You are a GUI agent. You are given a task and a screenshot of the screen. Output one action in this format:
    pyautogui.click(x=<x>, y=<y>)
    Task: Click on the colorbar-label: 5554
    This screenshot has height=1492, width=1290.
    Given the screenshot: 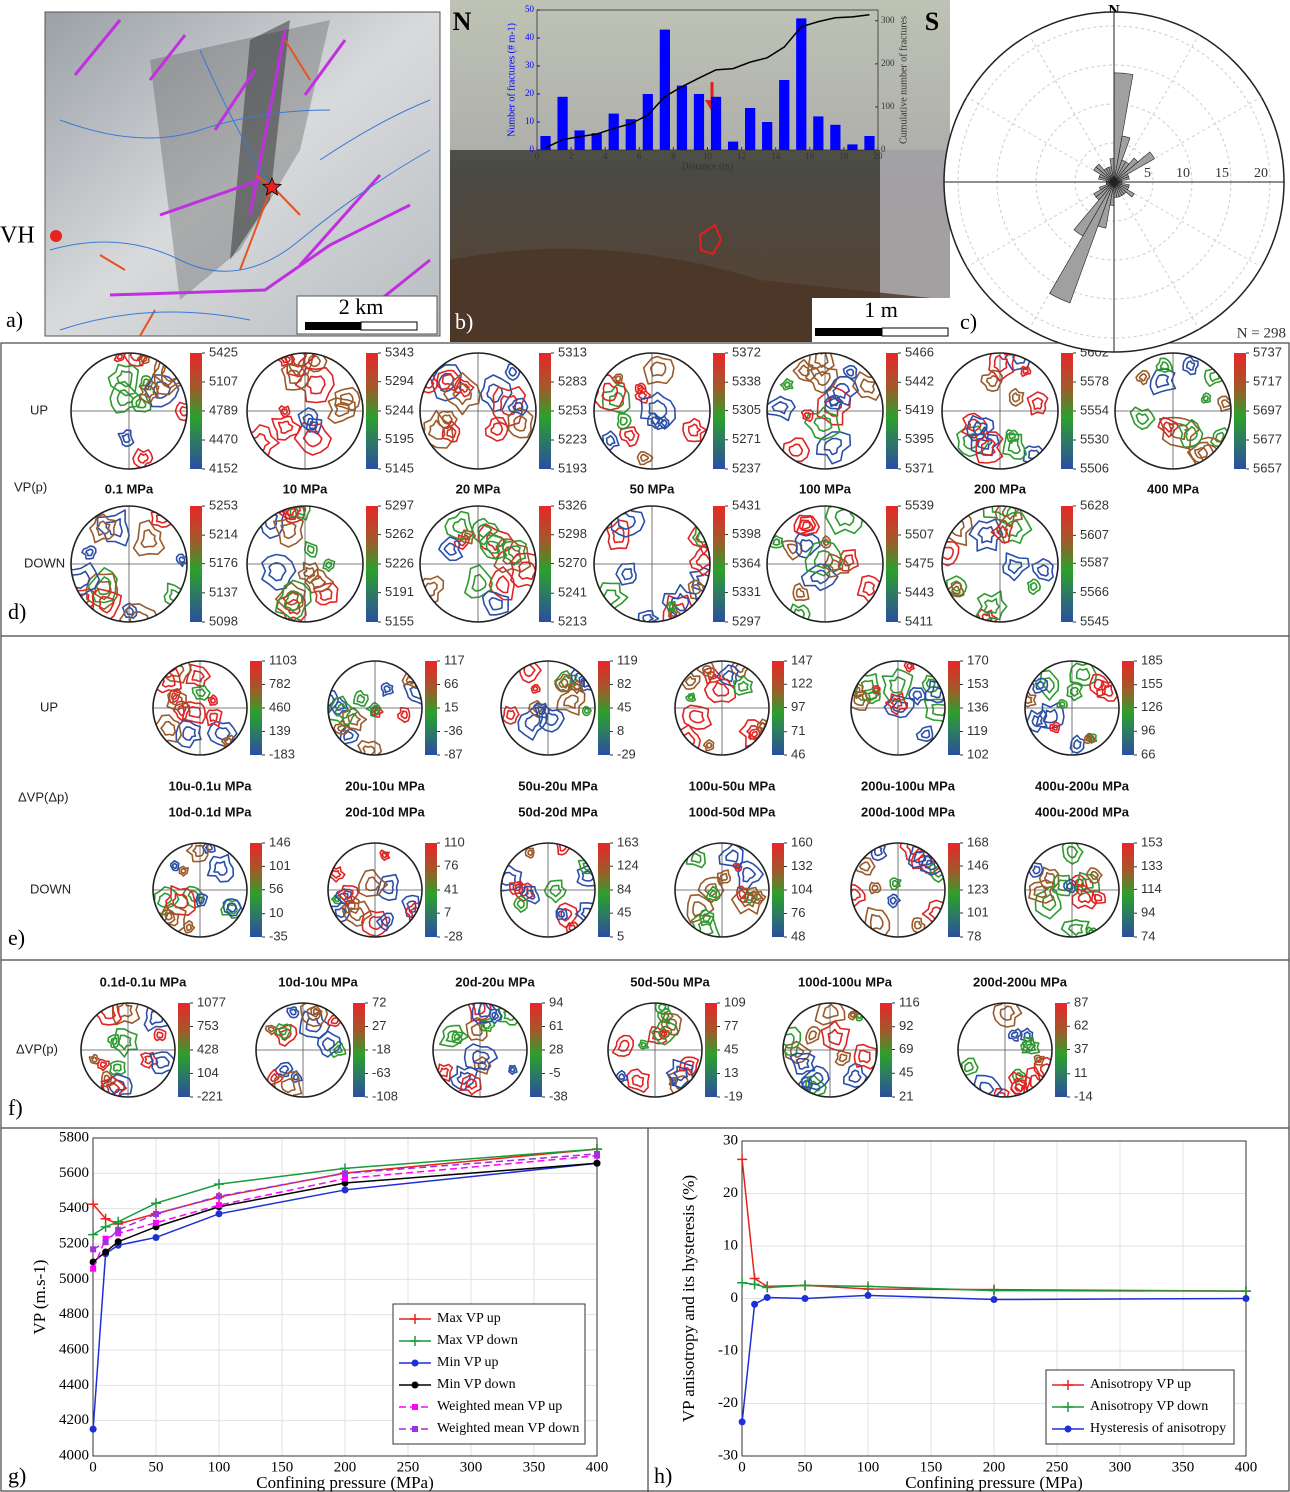 What is the action you would take?
    pyautogui.click(x=1094, y=409)
    